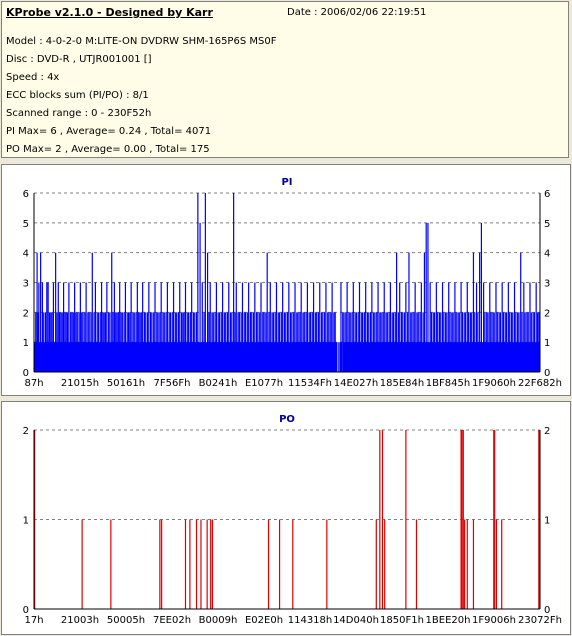 The width and height of the screenshot is (572, 636). I want to click on pi-y-tick-label-right: 0, so click(547, 373).